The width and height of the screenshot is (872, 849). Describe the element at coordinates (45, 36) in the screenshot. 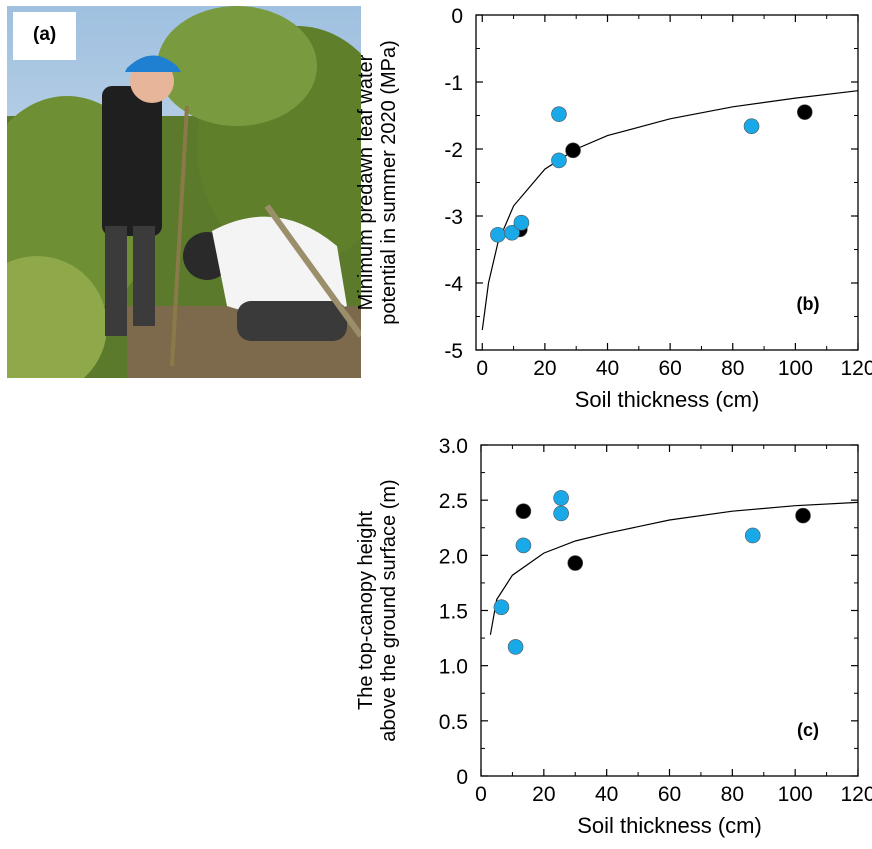

I see `photo-panel-label: (a)` at that location.